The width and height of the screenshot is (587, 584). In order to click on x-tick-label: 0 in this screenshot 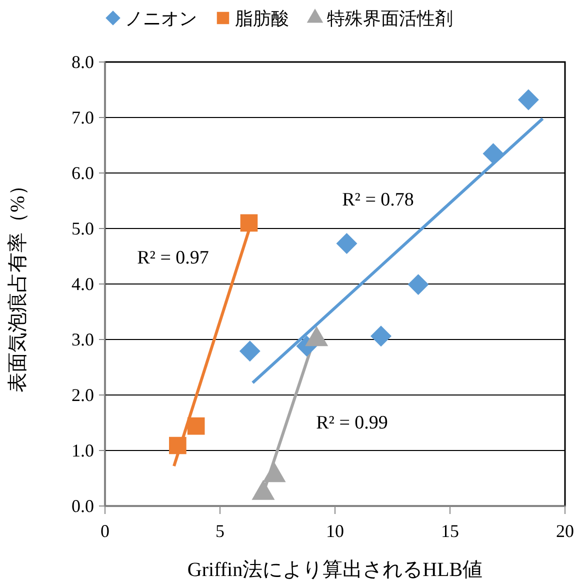, I will do `click(105, 530)`.